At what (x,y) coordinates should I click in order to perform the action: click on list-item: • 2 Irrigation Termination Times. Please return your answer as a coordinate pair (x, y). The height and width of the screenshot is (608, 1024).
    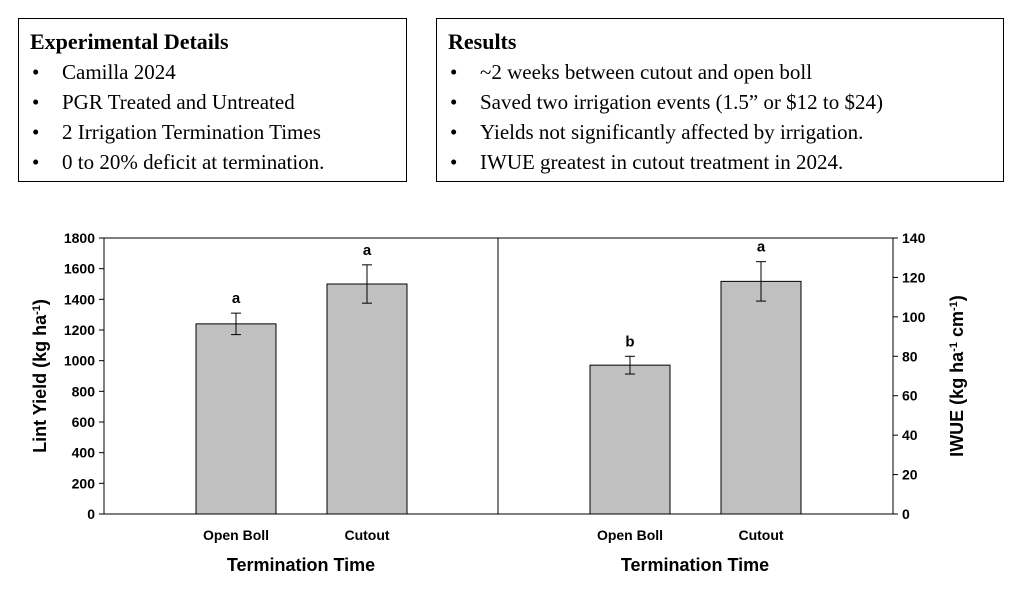
    Looking at the image, I should click on (218, 132).